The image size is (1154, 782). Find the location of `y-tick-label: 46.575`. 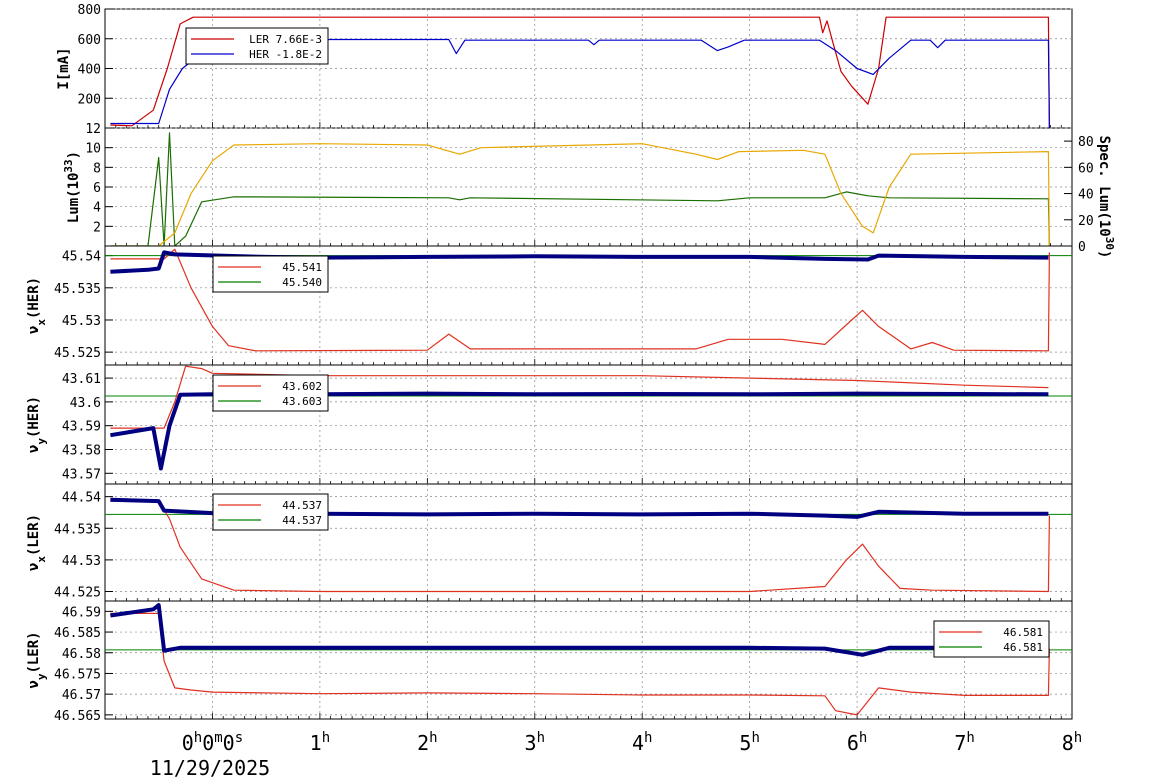

y-tick-label: 46.575 is located at coordinates (77, 674).